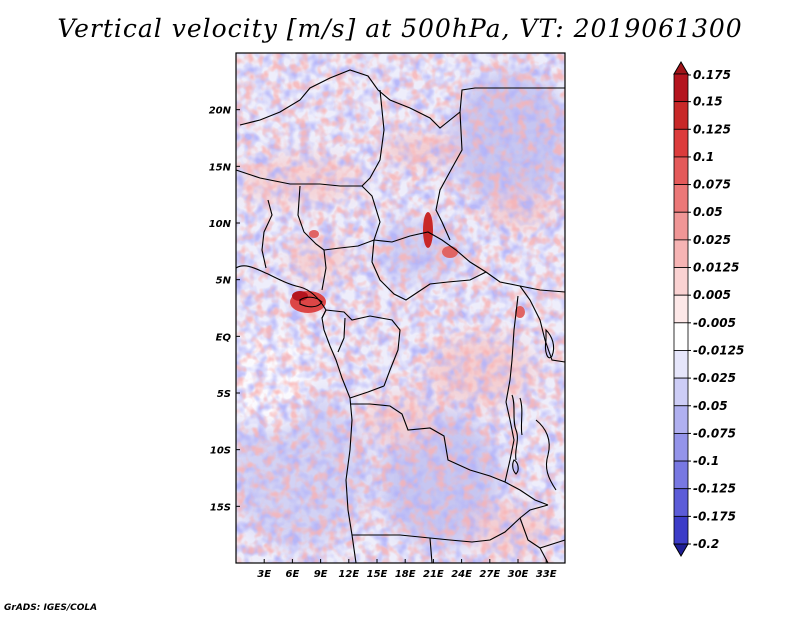 The width and height of the screenshot is (800, 618). What do you see at coordinates (706, 544) in the screenshot?
I see `colorbar-label: -0.2` at bounding box center [706, 544].